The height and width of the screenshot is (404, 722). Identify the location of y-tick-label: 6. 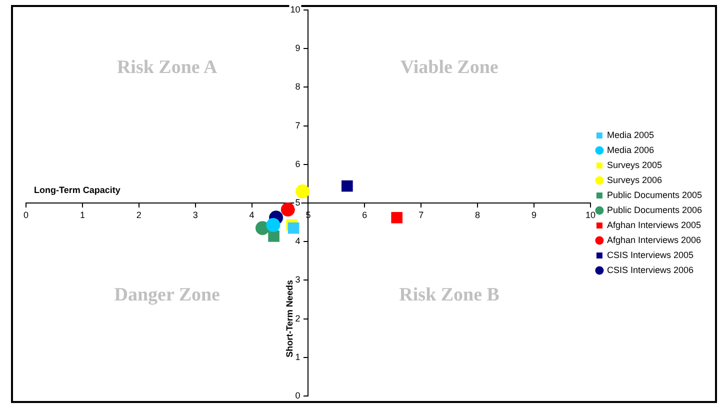
(297, 163).